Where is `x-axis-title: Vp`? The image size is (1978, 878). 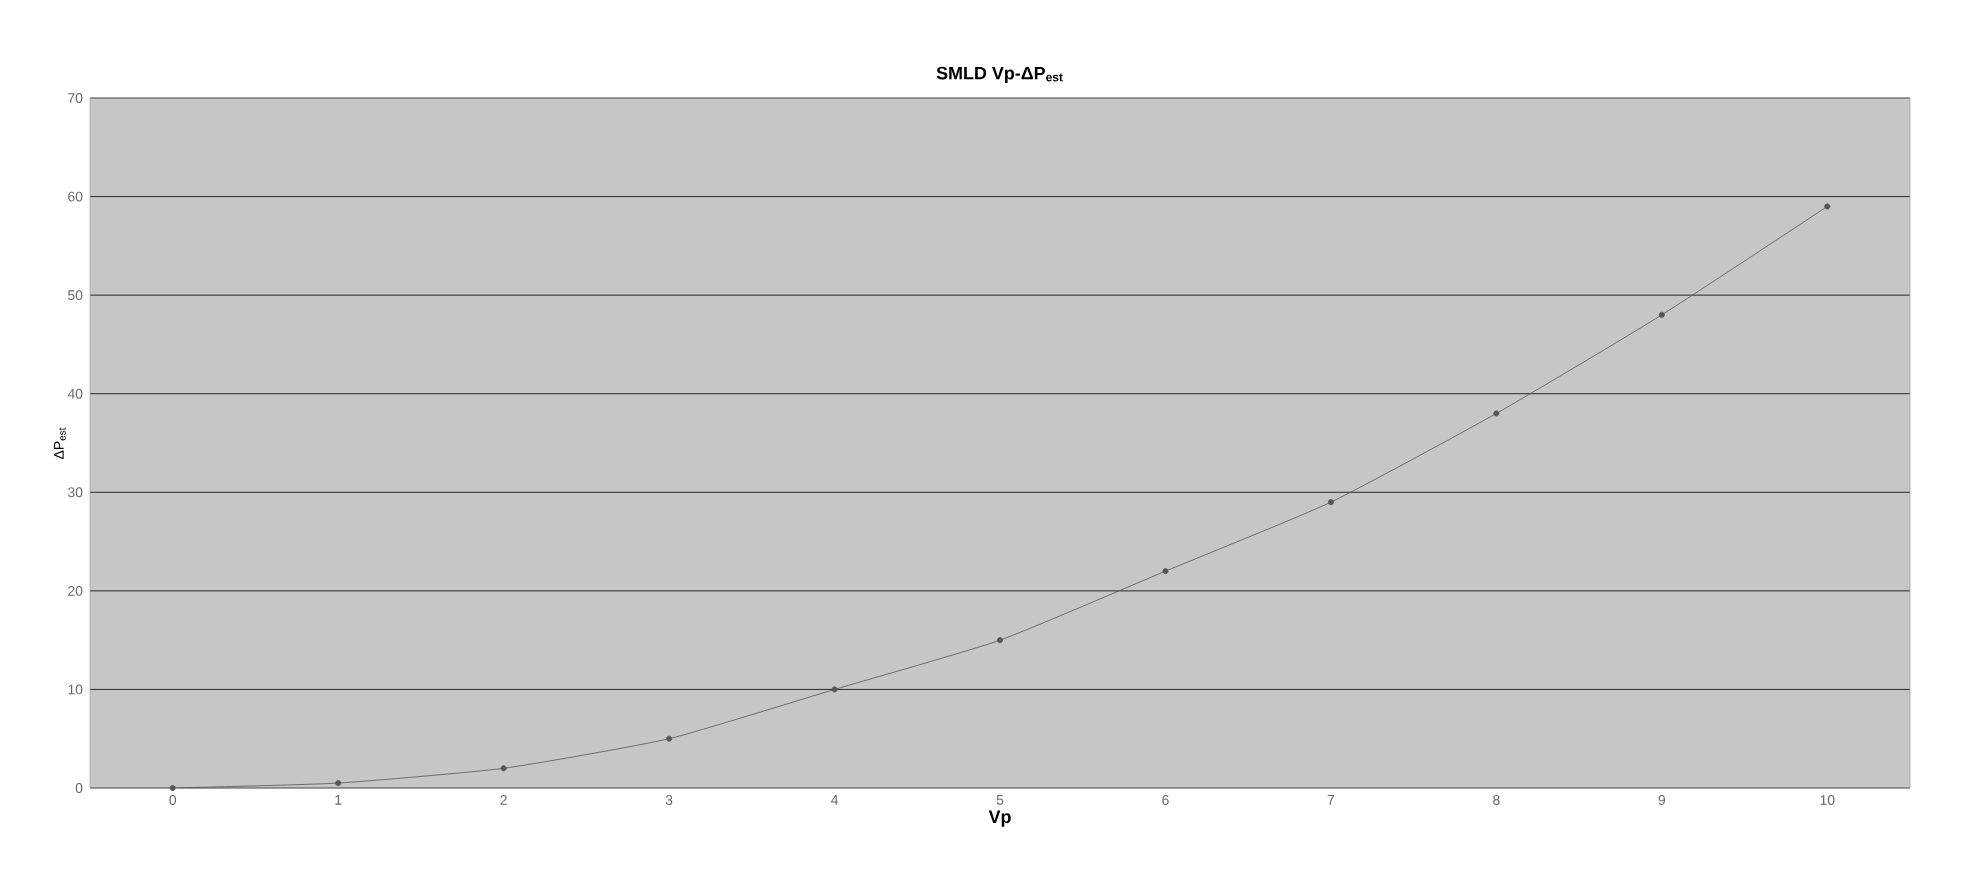
x-axis-title: Vp is located at coordinates (999, 818).